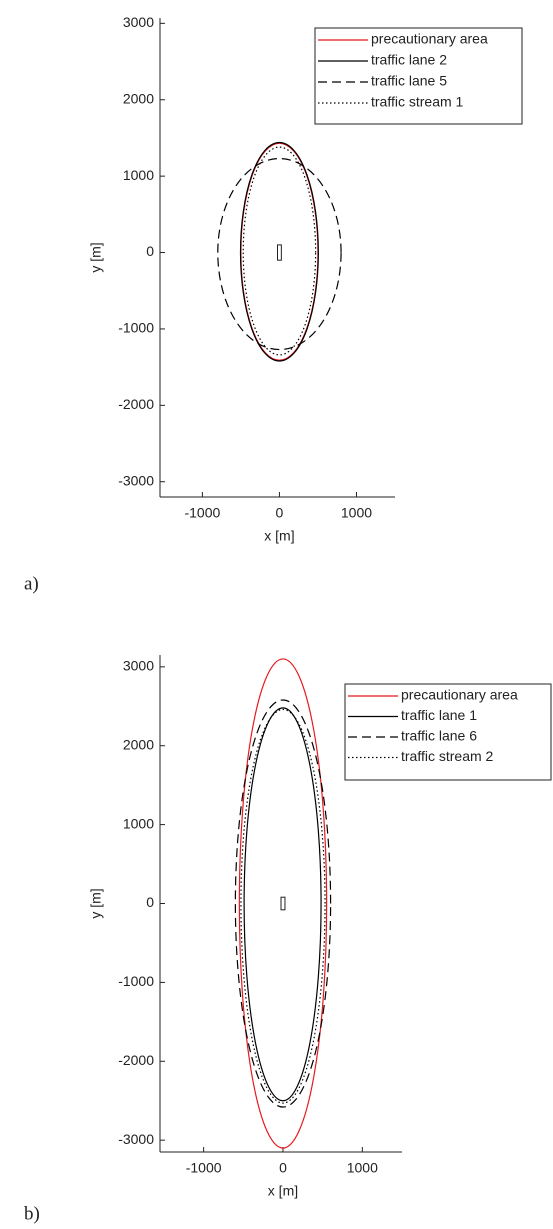 This screenshot has height=1229, width=553. Describe the element at coordinates (417, 102) in the screenshot. I see `legend-label: traffic stream 1` at that location.